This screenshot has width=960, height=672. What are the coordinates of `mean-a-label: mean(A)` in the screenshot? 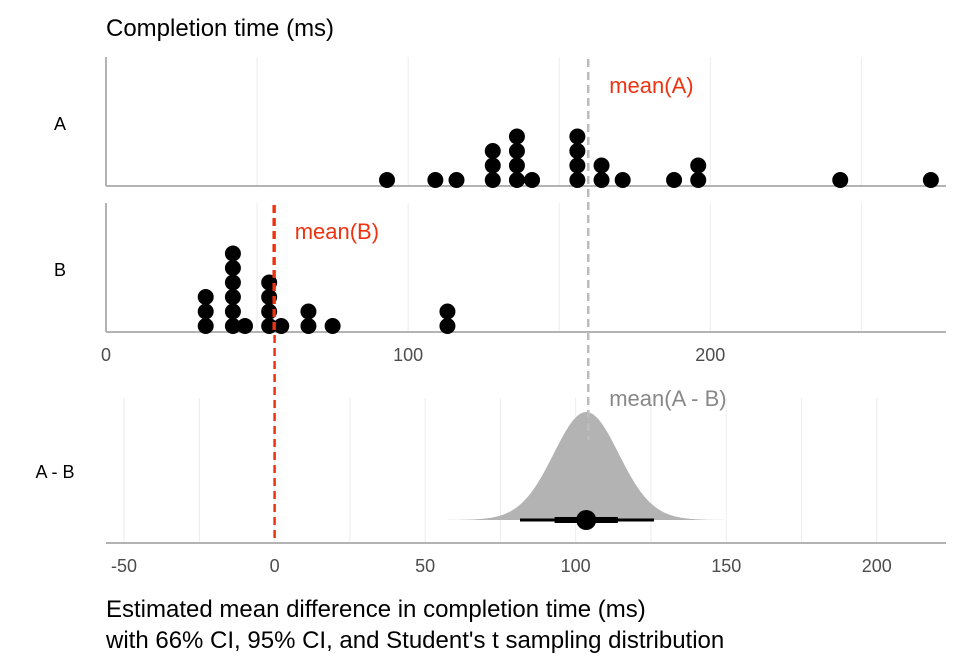 It's located at (651, 85).